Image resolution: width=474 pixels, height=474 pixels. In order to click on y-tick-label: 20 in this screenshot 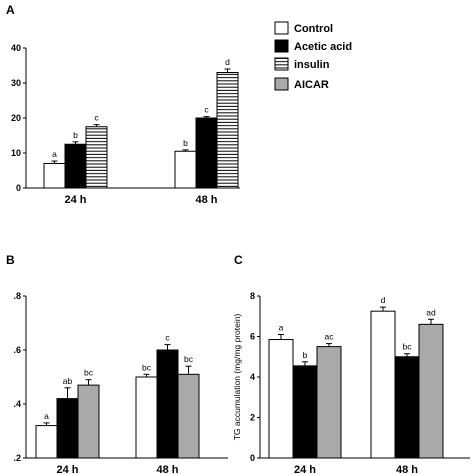, I will do `click(16, 118)`.